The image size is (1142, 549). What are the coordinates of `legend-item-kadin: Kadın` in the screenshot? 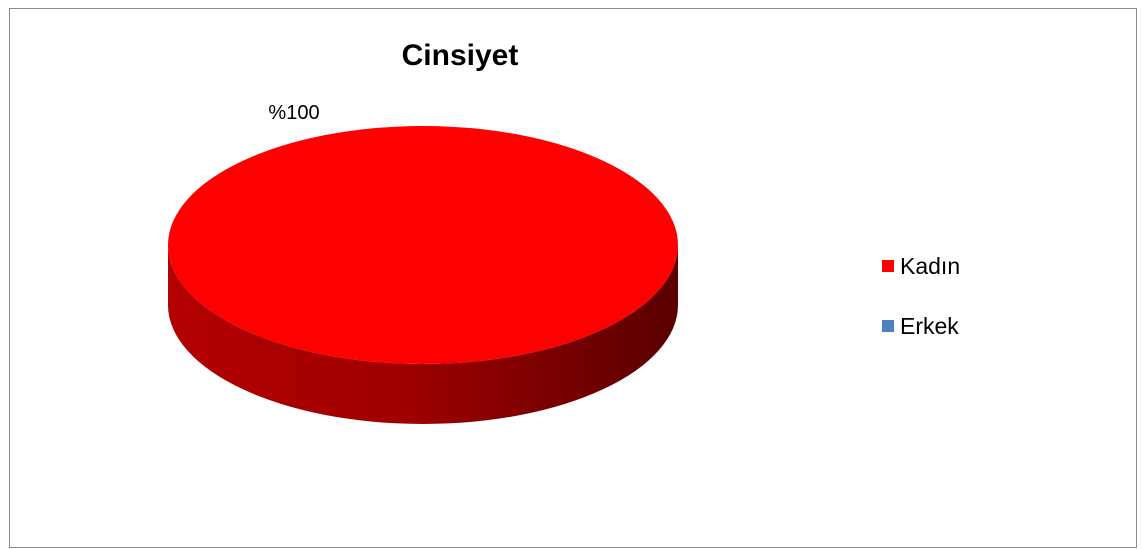 It's located at (921, 266).